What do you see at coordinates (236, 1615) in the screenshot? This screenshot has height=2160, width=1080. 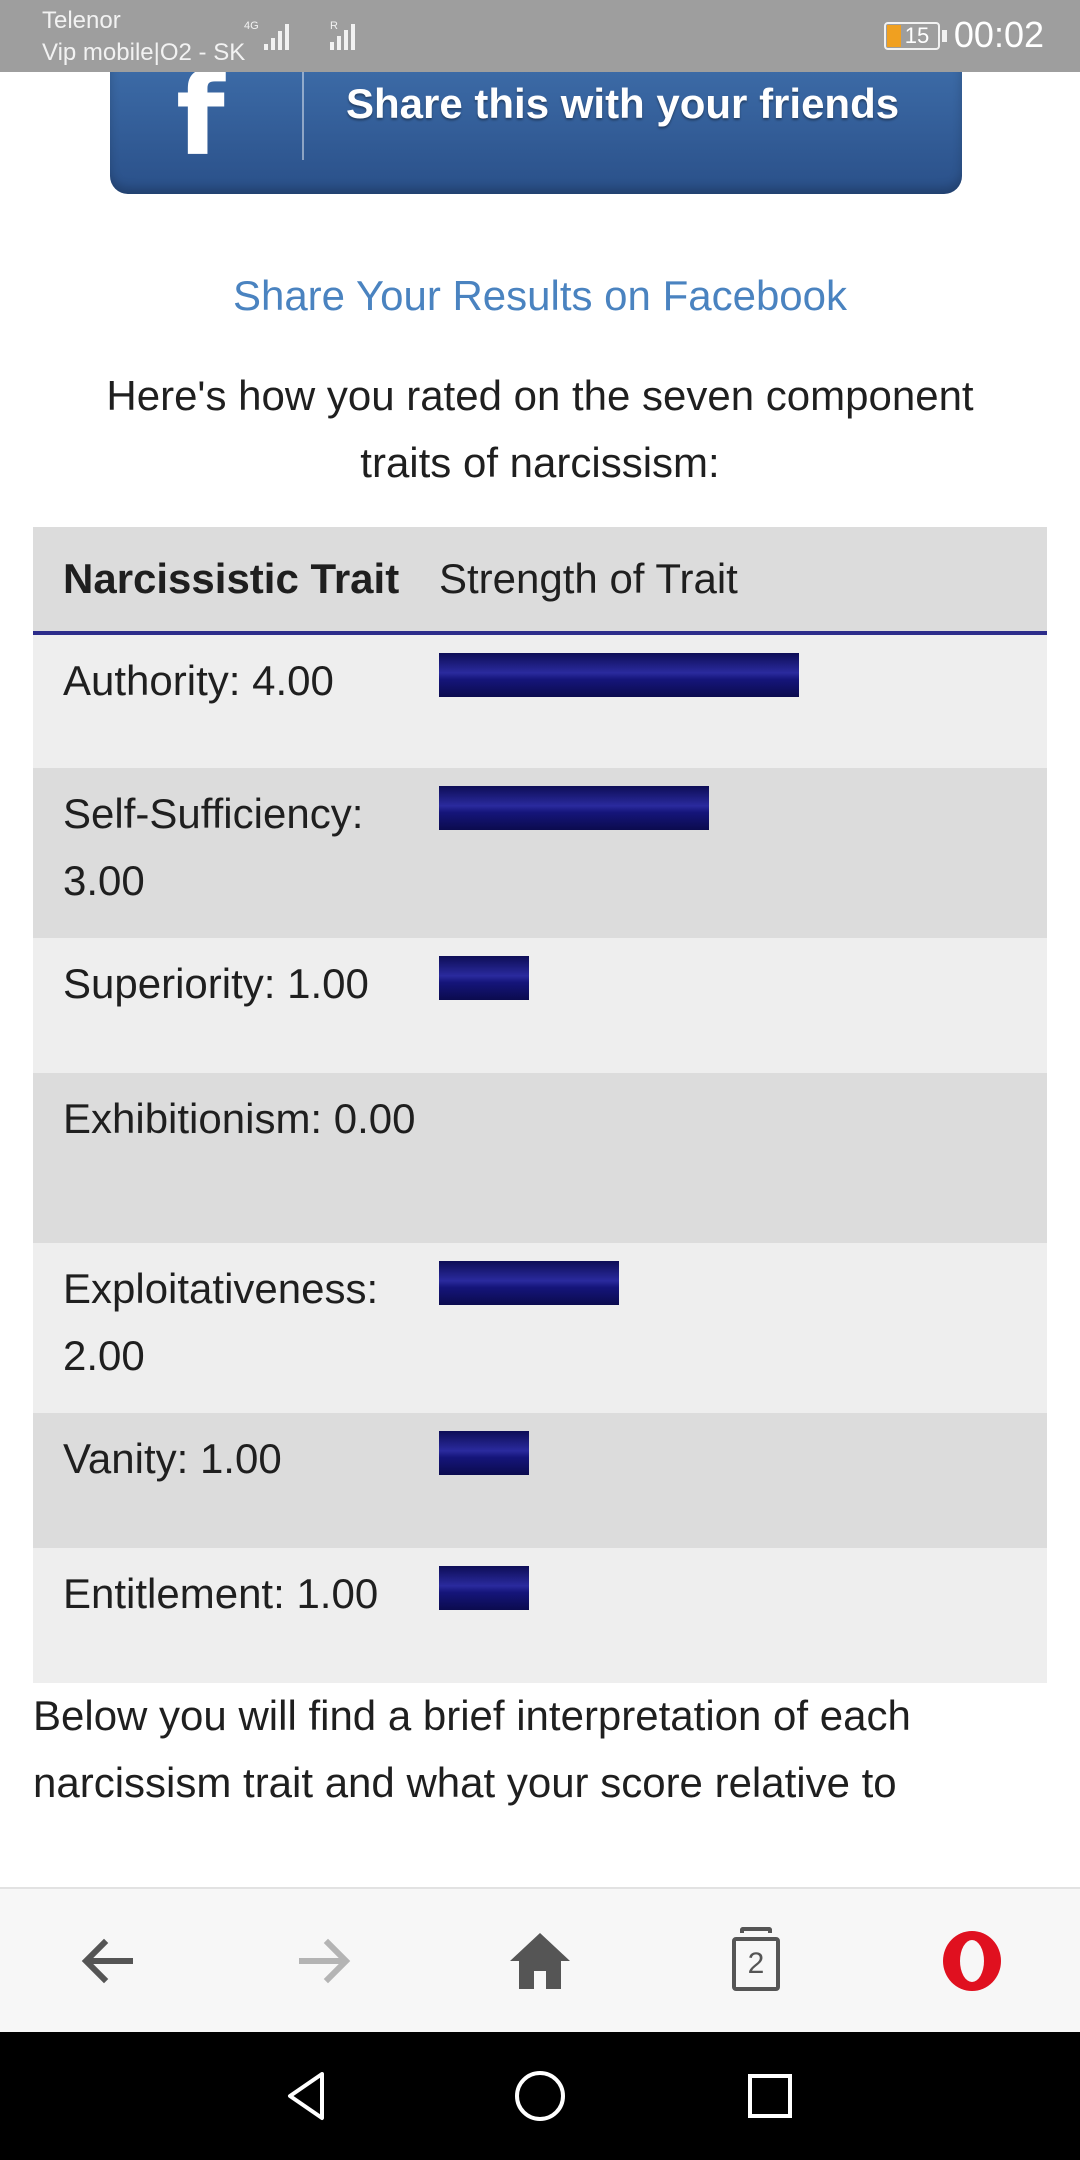 I see `trait-label: Entitlement: 1.00` at bounding box center [236, 1615].